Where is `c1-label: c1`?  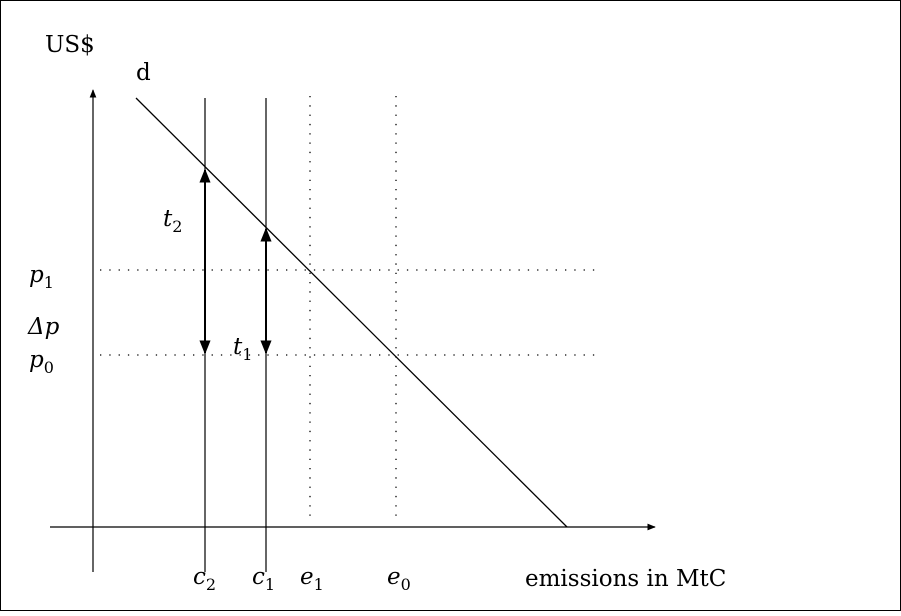
c1-label: c1 is located at coordinates (263, 579).